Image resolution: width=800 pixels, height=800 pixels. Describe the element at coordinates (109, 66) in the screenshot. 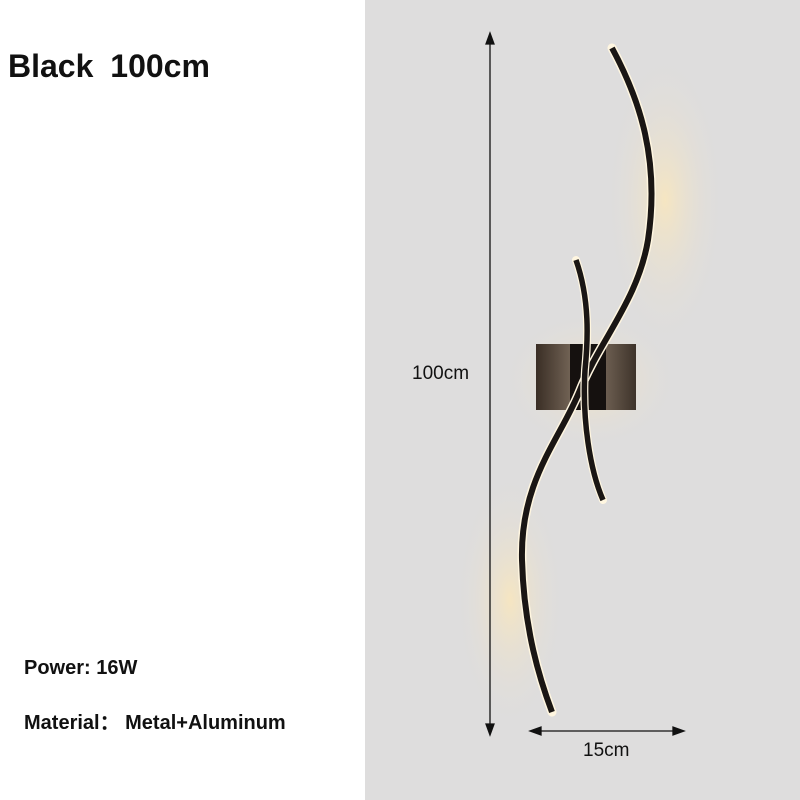

I see `product-title: Black 100cm` at that location.